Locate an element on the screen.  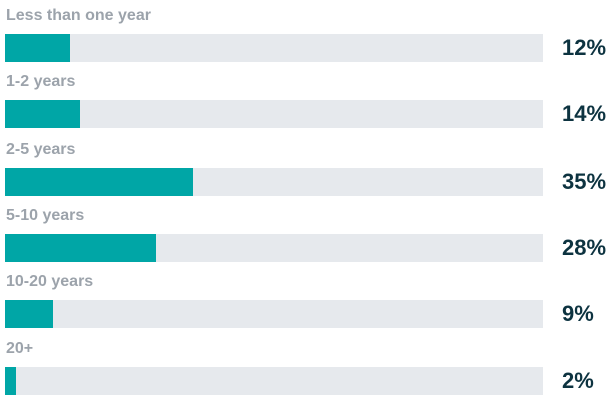
value-label: 35% is located at coordinates (584, 181).